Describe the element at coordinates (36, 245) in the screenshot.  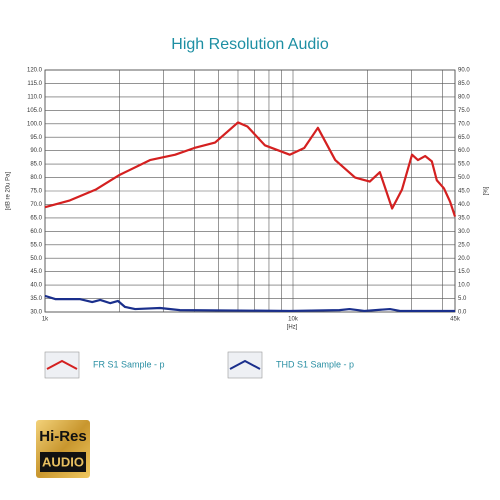
I see `y-tick-label: 55.0` at that location.